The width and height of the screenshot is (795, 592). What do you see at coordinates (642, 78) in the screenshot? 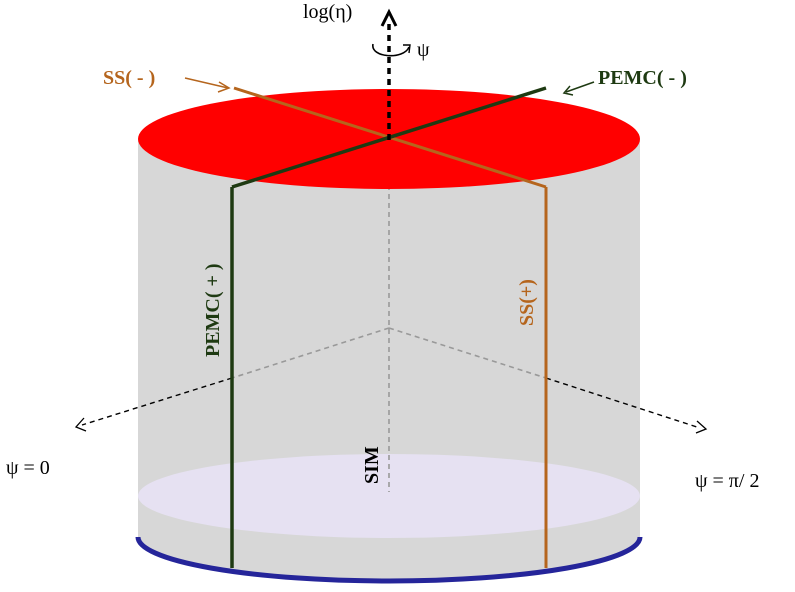
I see `pemc-minus-label: PEMC( - )` at bounding box center [642, 78].